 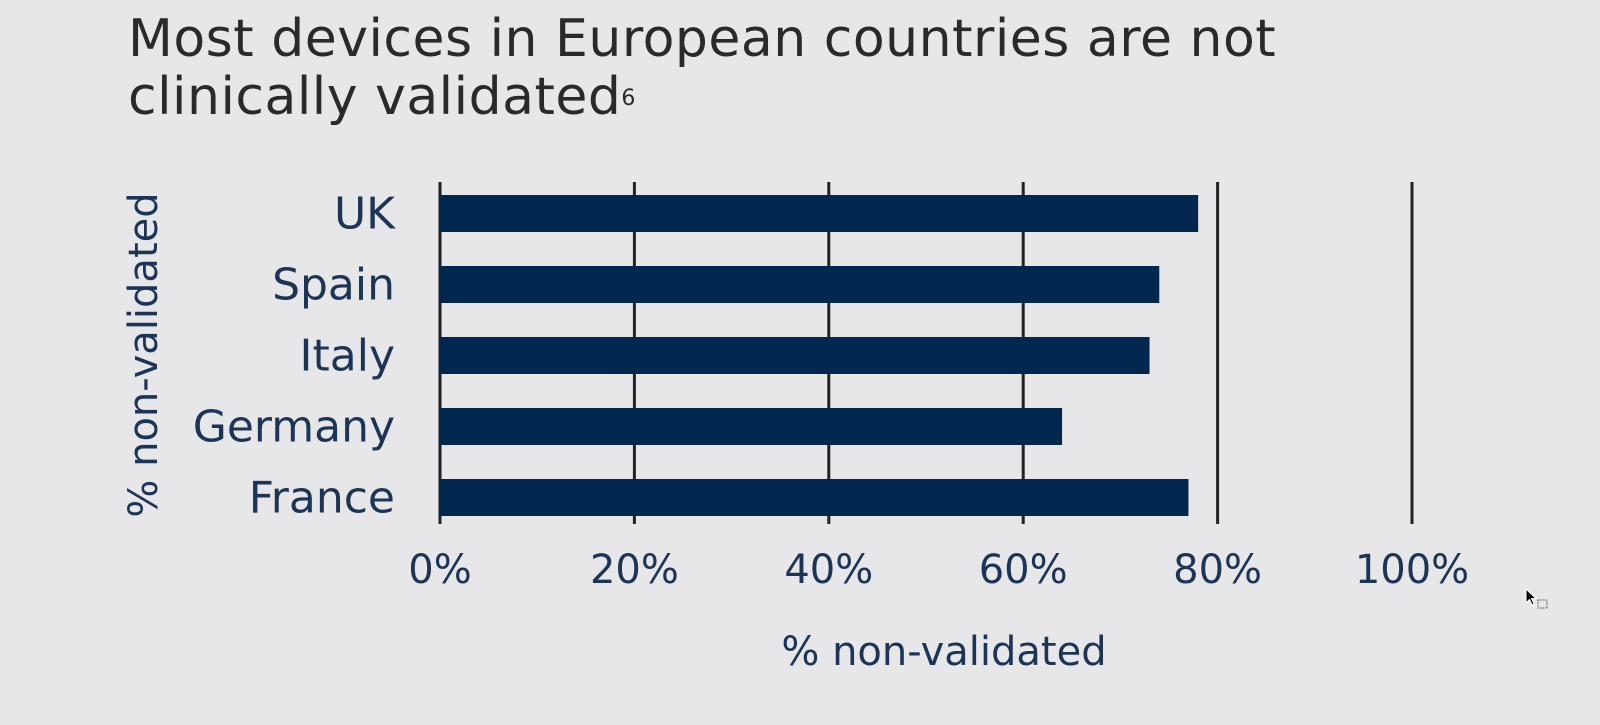 I want to click on bar-france, so click(x=814, y=497).